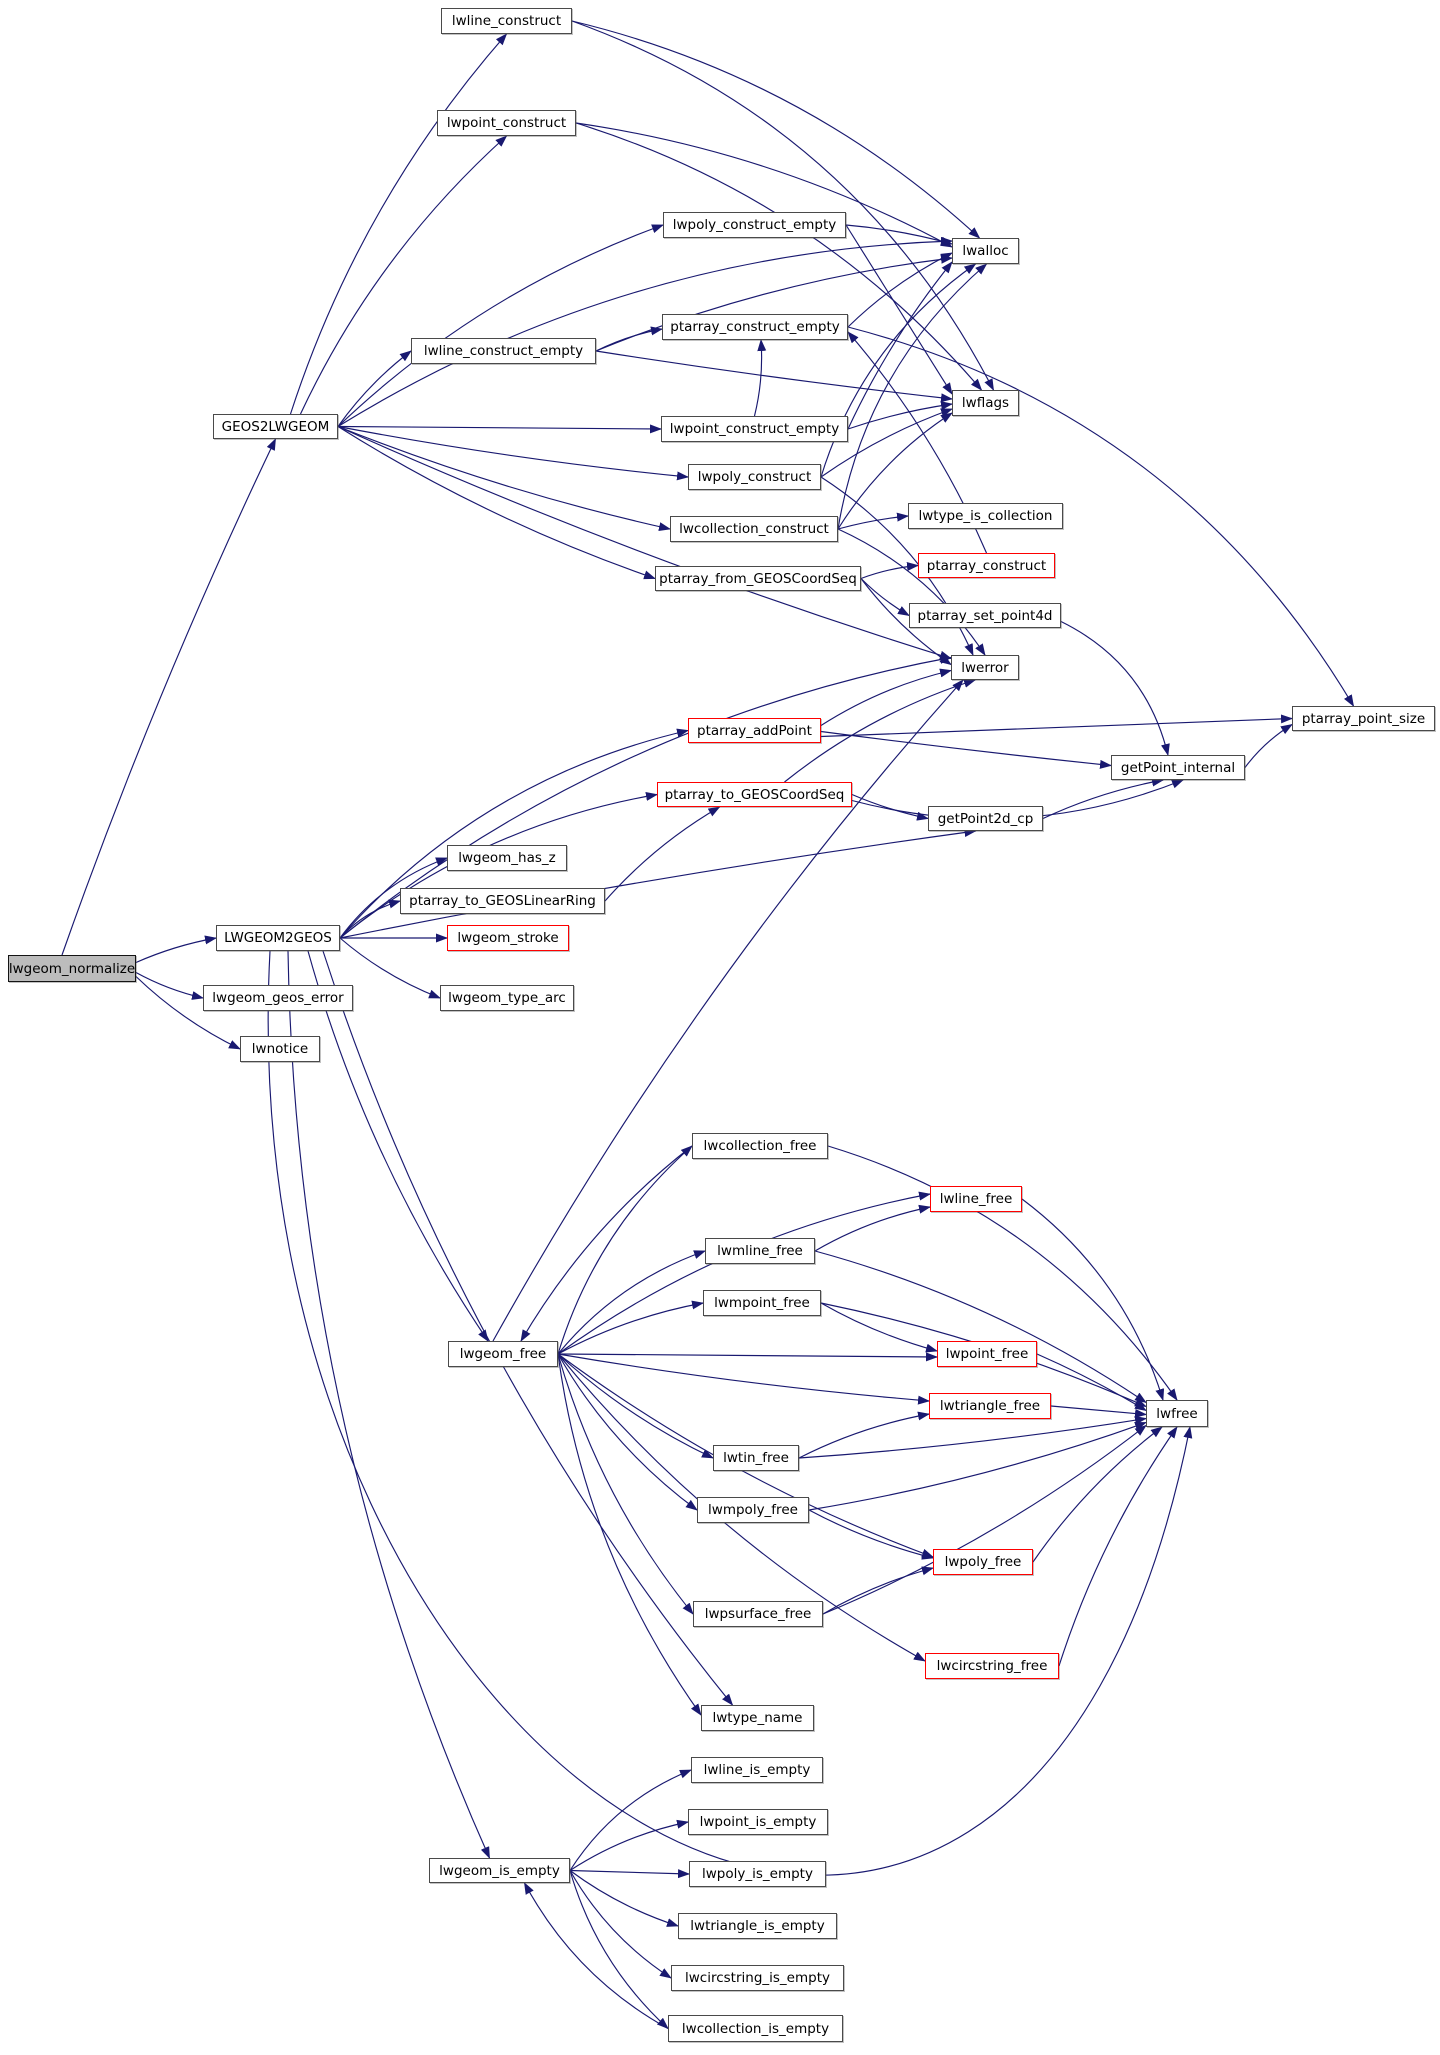 This screenshot has height=2055, width=1440. Describe the element at coordinates (987, 1354) in the screenshot. I see `node-lwpoint_free: lwpoint_free` at that location.